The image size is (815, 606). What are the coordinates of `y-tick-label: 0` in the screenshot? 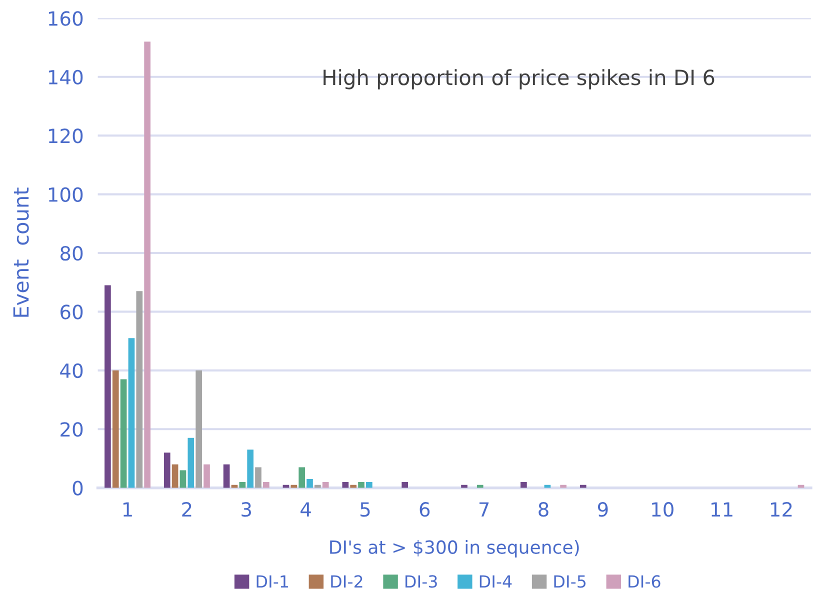 It's located at (77, 488).